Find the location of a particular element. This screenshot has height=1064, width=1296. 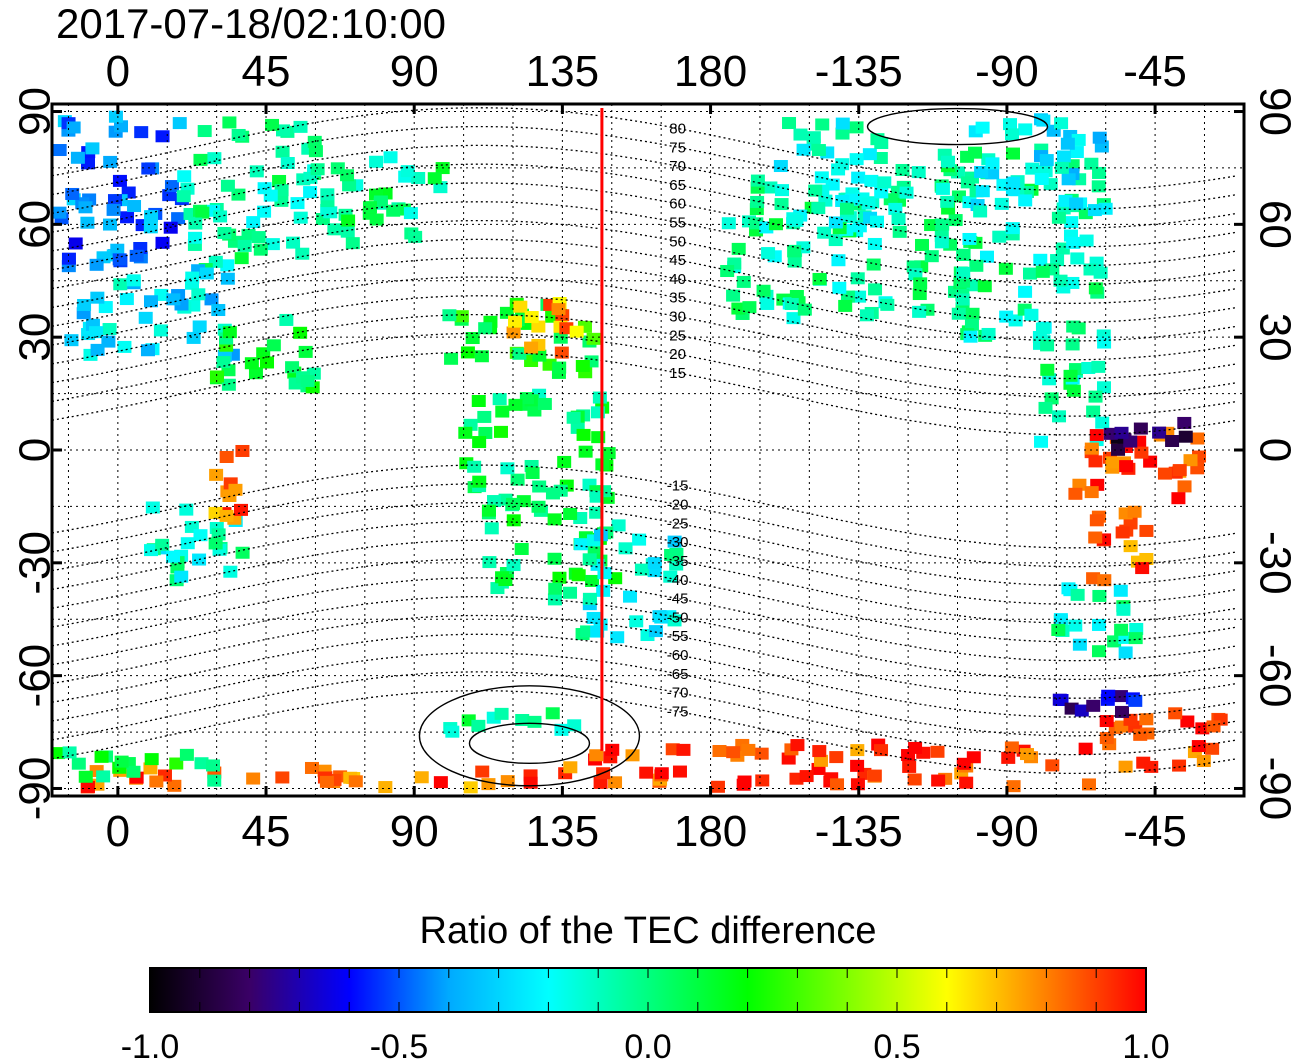

contour-label: -45 is located at coordinates (678, 599).